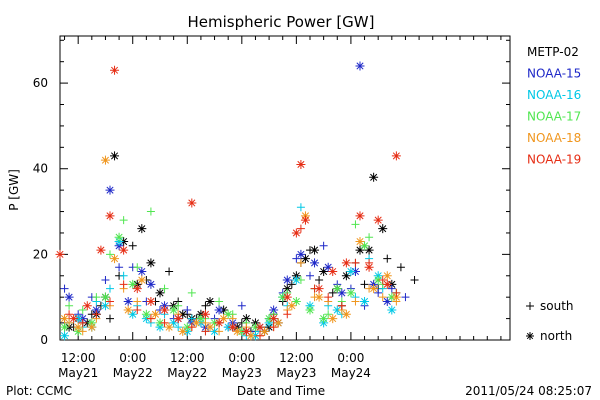 This screenshot has width=600, height=400. I want to click on plot-credit: Plot: CCMC, so click(39, 391).